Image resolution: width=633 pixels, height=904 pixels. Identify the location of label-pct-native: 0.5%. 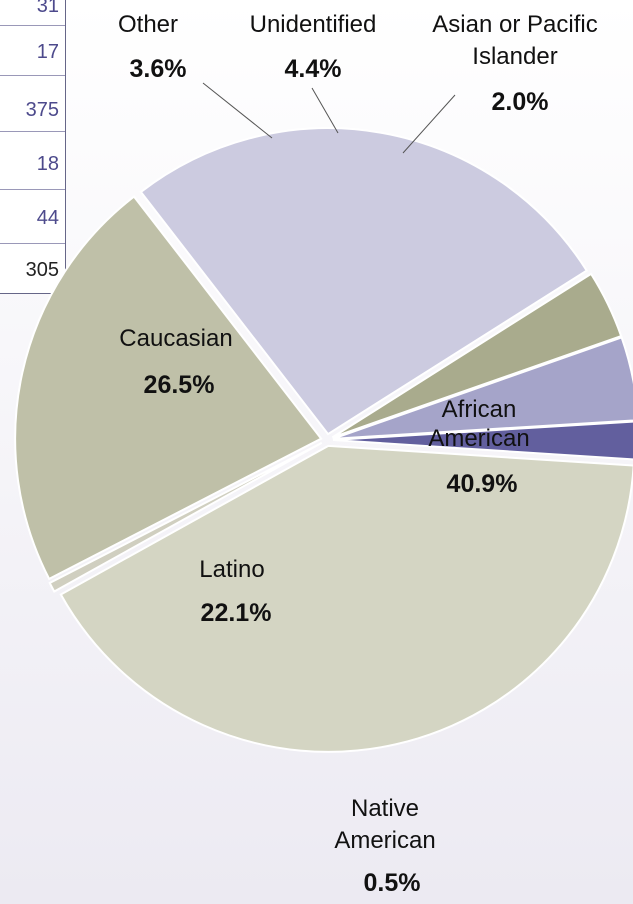
(392, 883).